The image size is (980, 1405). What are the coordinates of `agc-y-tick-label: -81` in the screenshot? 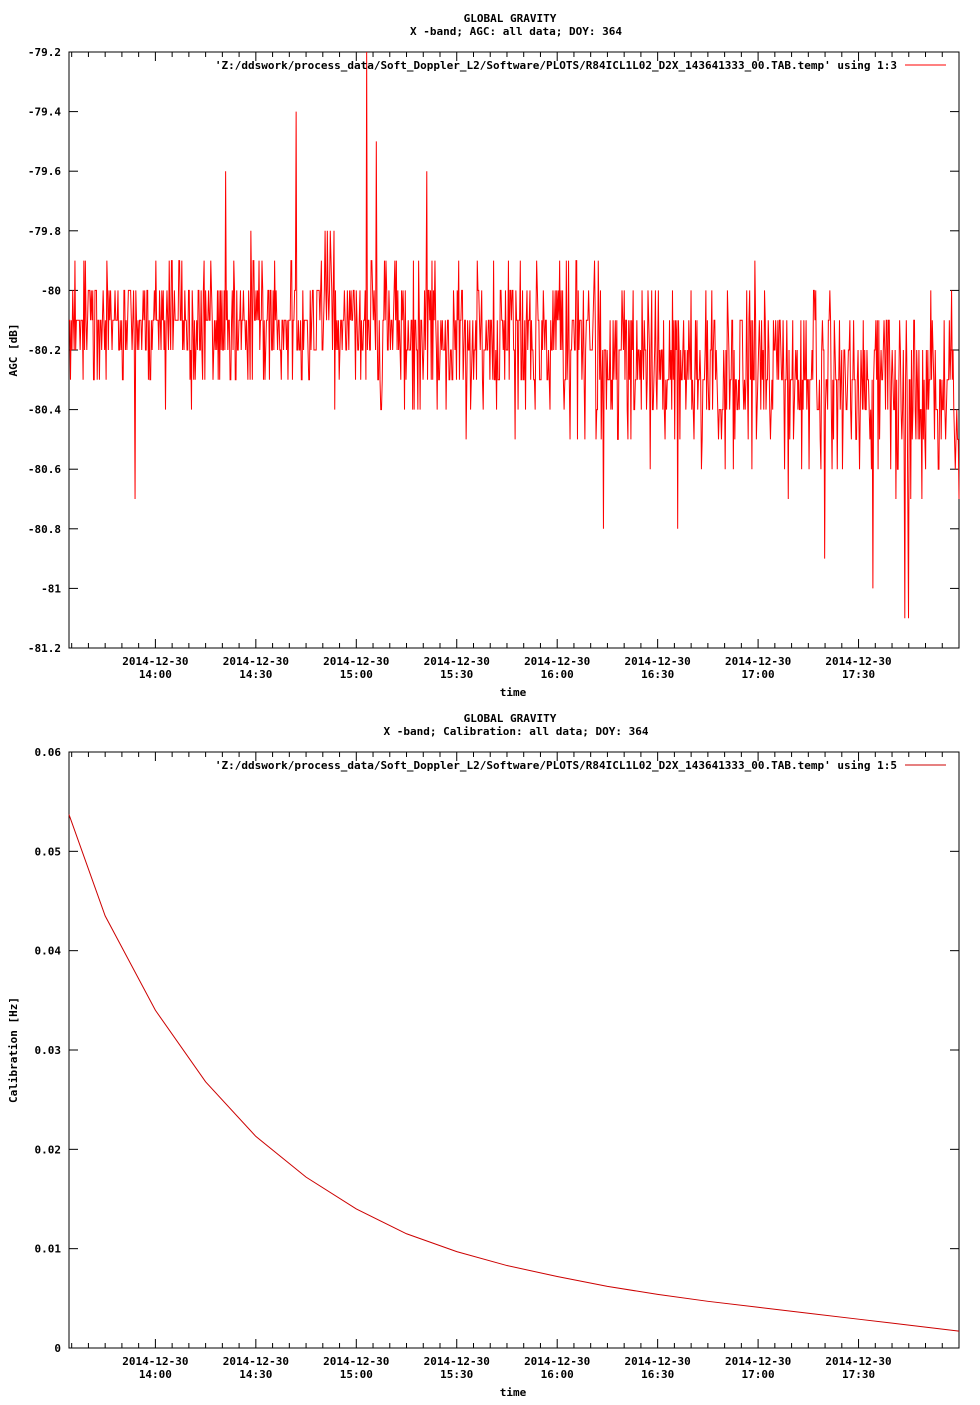 It's located at (51, 588).